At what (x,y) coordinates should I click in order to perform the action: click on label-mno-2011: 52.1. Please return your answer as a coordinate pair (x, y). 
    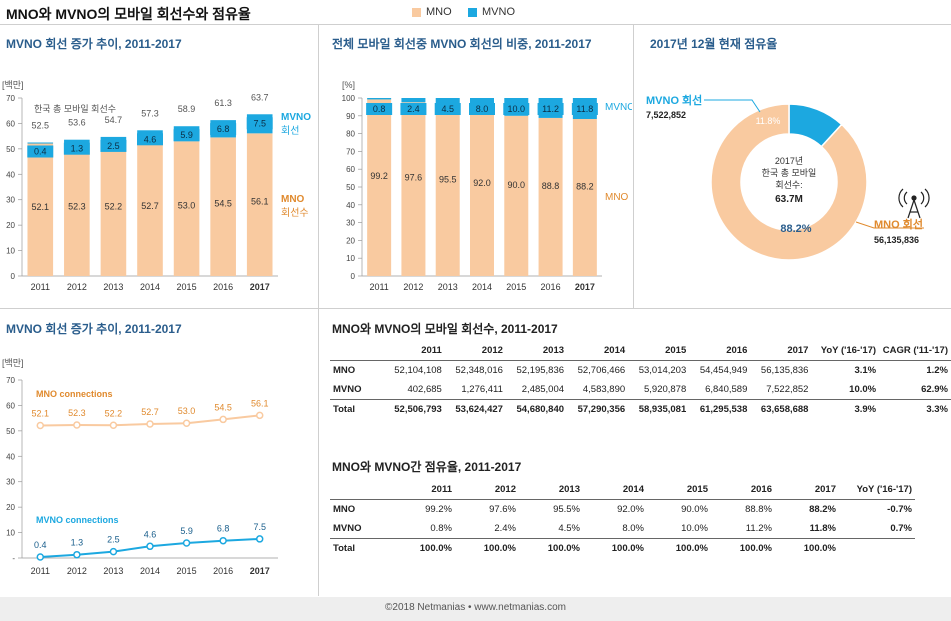
    Looking at the image, I should click on (41, 207).